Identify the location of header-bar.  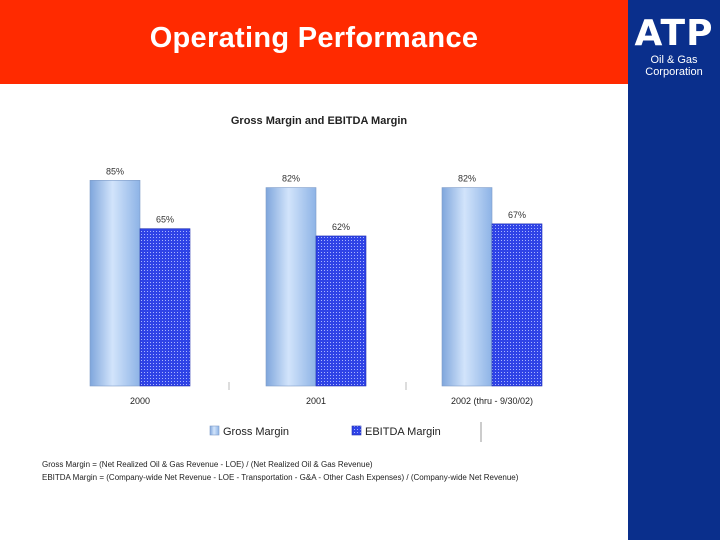
(314, 42).